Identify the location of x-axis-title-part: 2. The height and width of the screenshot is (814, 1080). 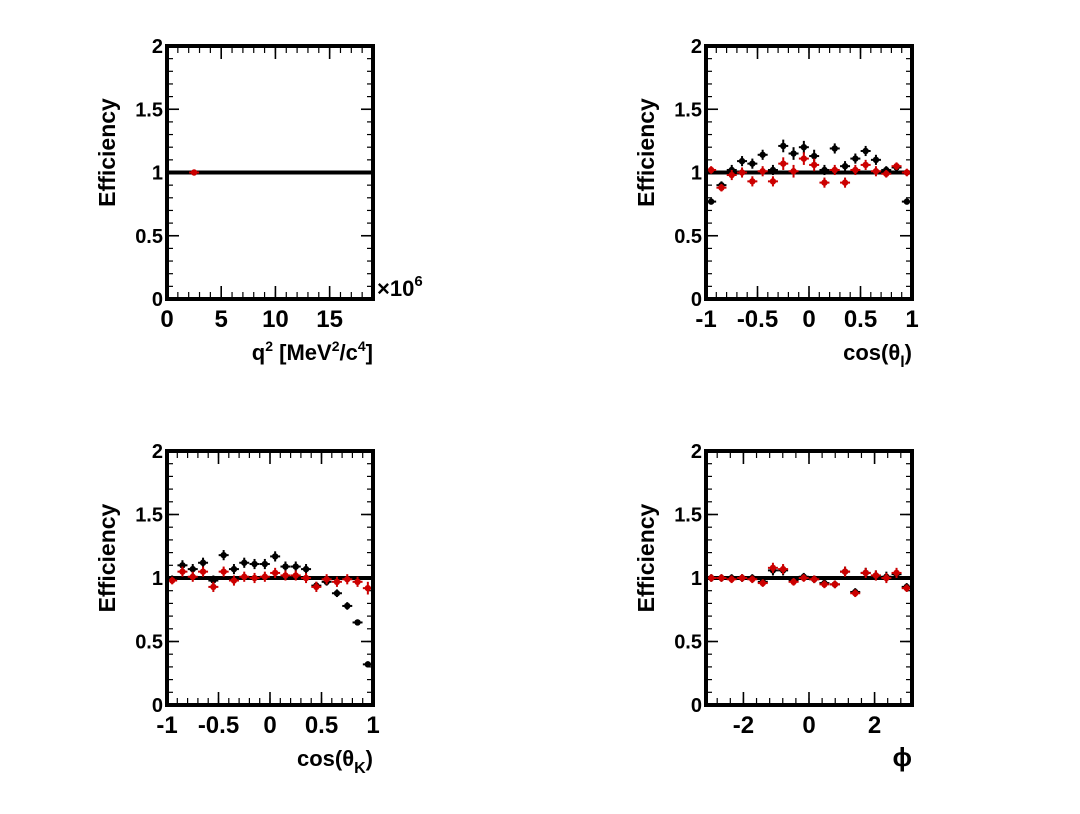
(336, 346).